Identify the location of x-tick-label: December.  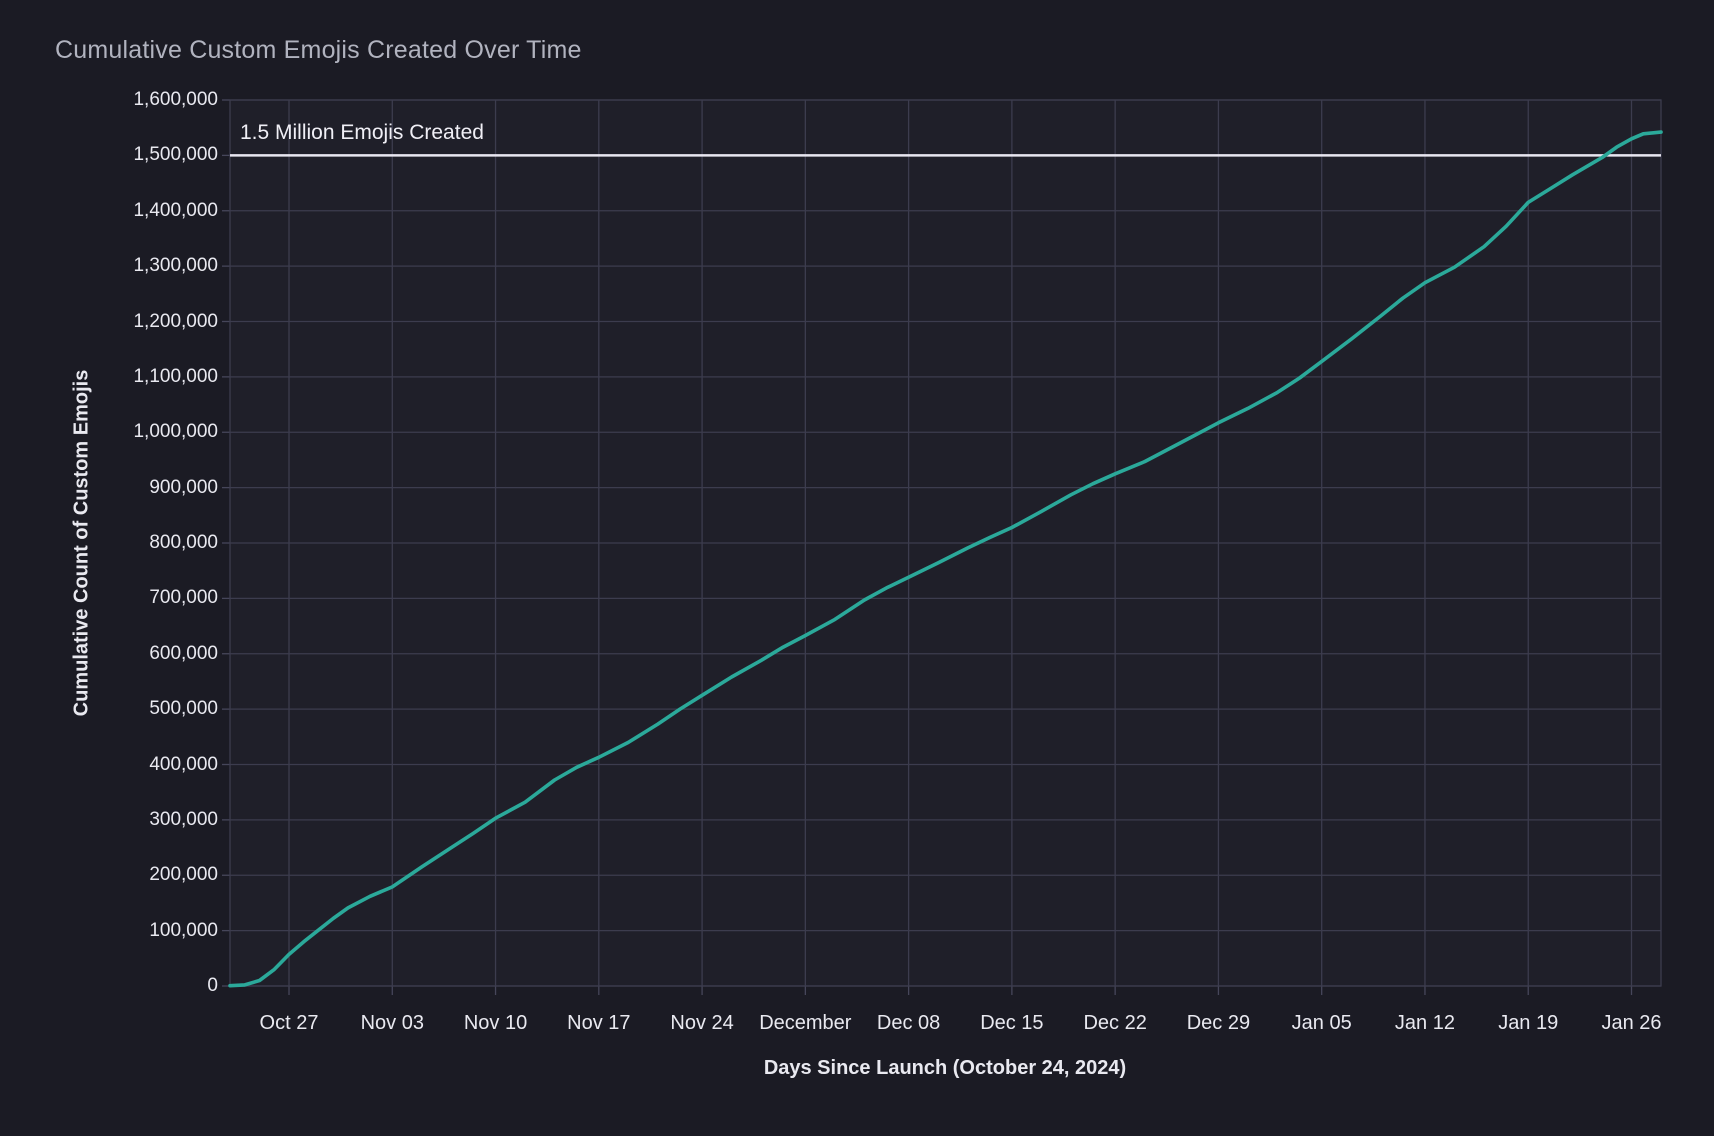
(805, 1023).